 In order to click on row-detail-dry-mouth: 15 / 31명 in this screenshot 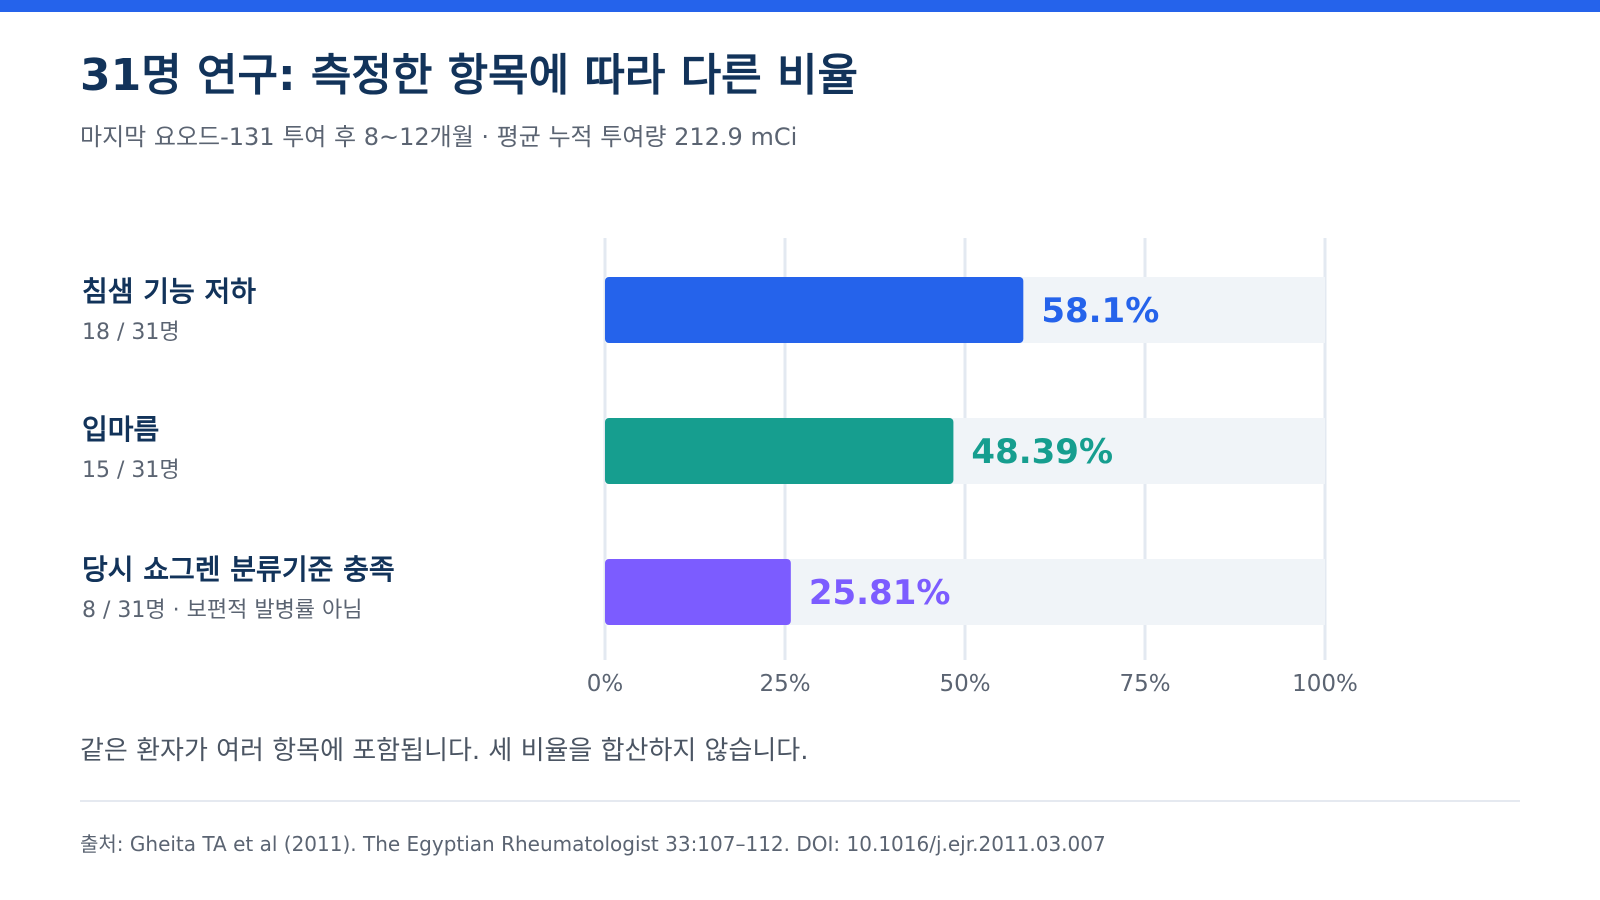, I will do `click(131, 470)`.